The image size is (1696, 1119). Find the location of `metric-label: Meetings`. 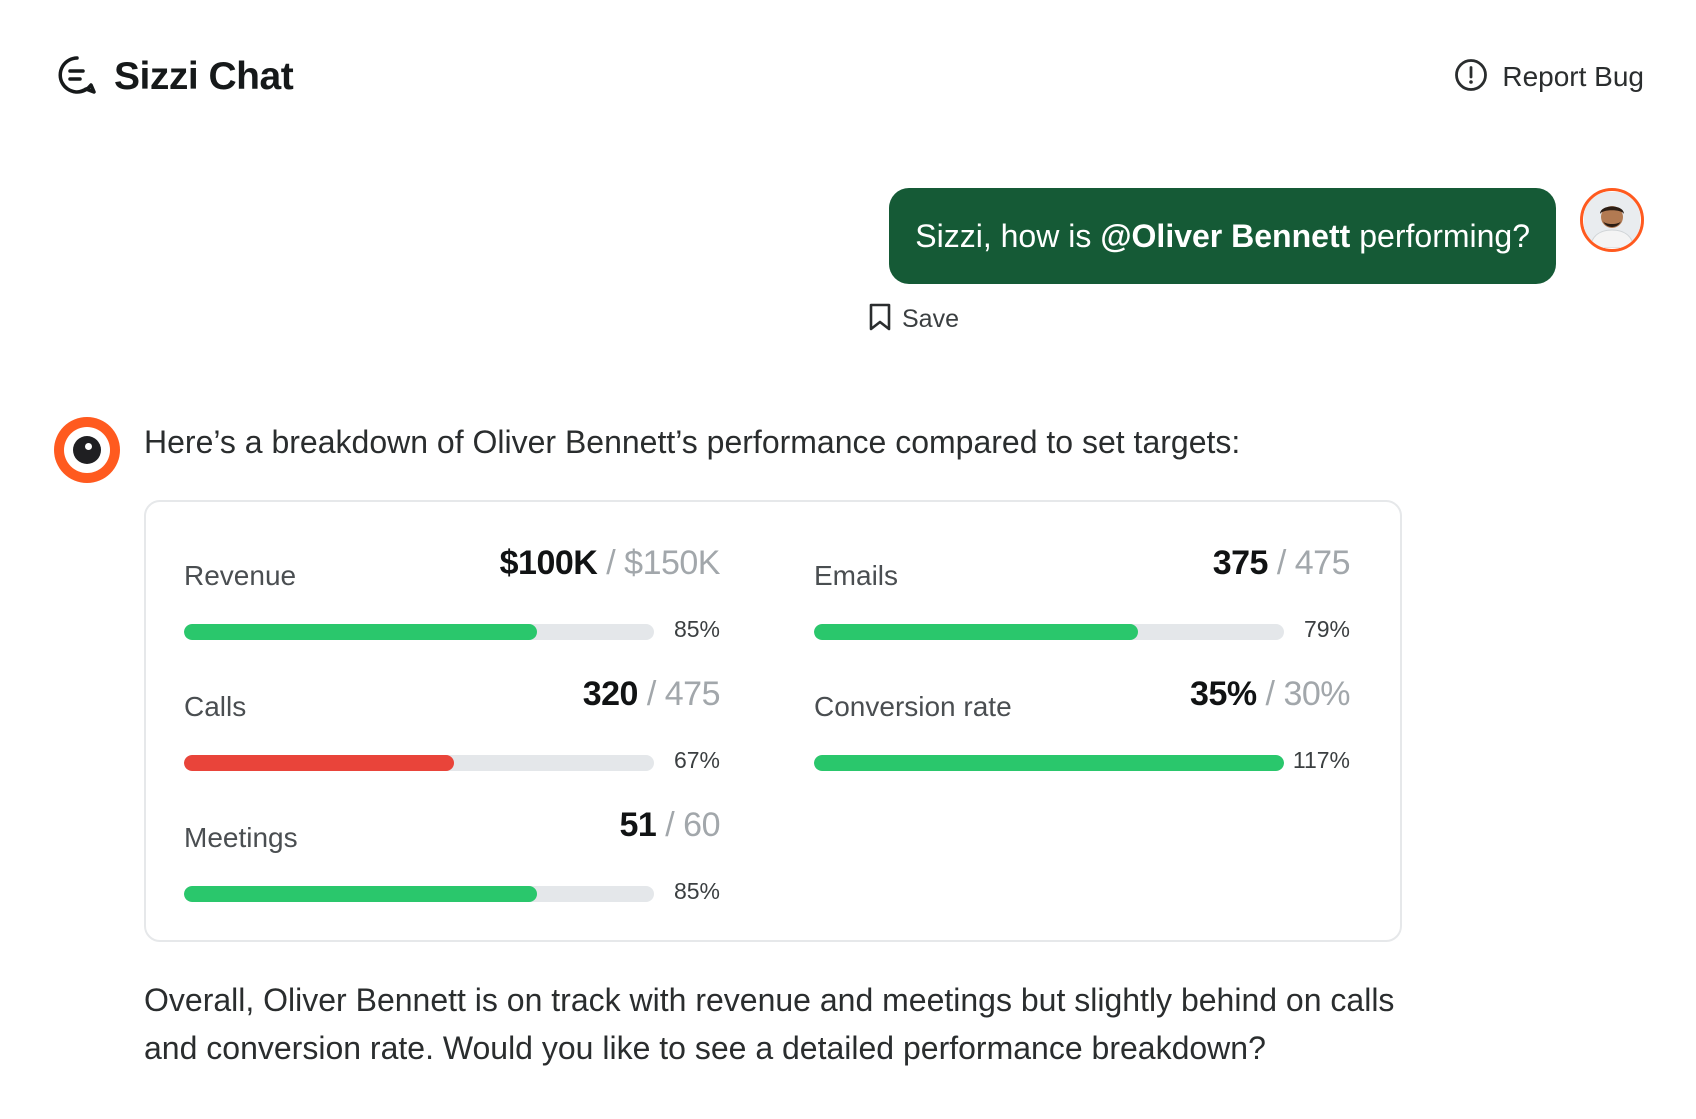

metric-label: Meetings is located at coordinates (241, 837).